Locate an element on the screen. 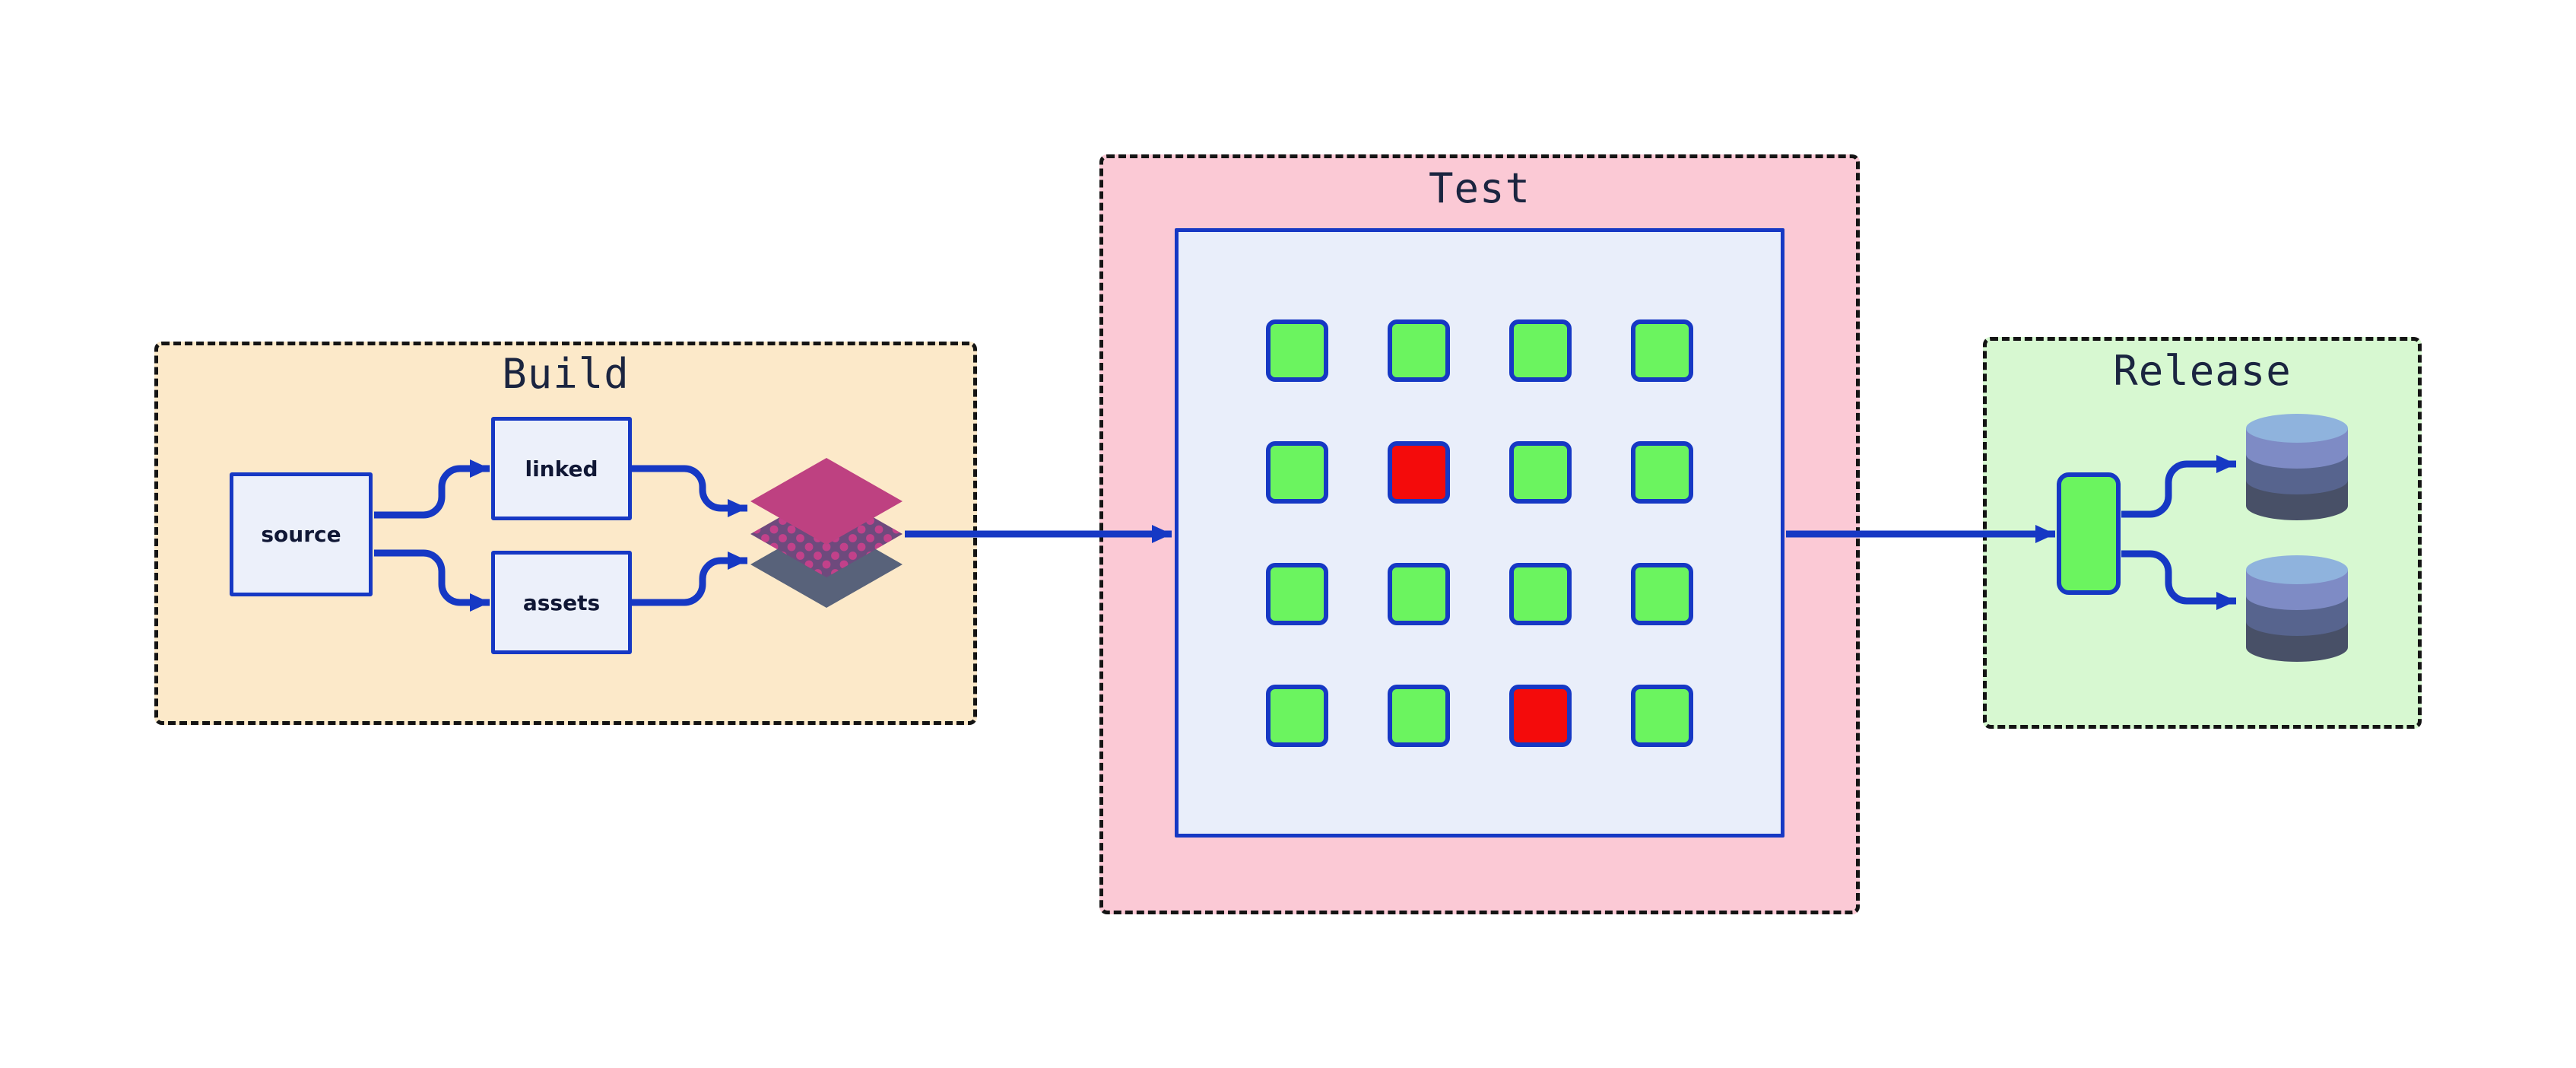 The width and height of the screenshot is (2576, 1068). node-linked-label: linked is located at coordinates (562, 469).